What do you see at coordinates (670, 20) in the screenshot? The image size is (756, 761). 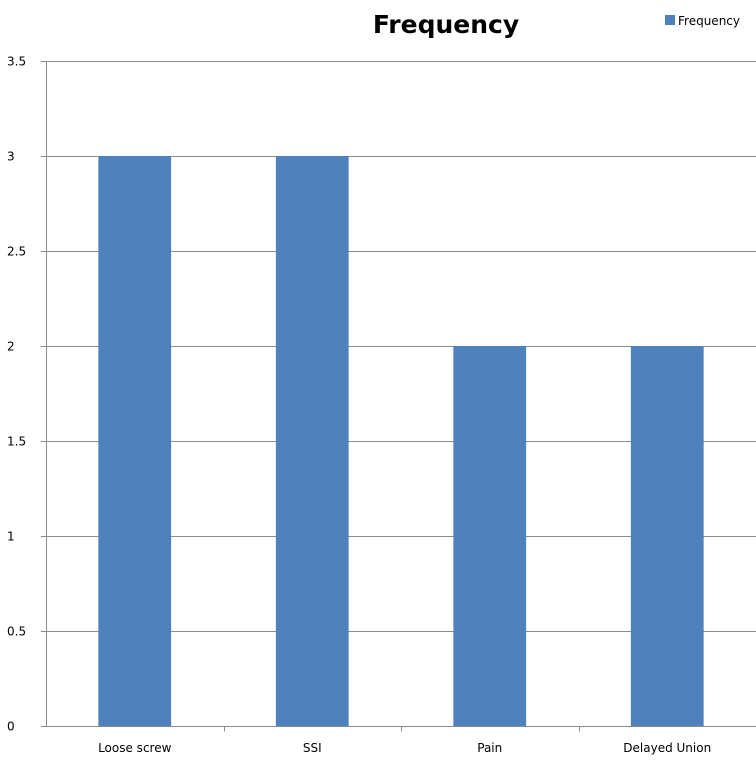 I see `legend-swatch` at bounding box center [670, 20].